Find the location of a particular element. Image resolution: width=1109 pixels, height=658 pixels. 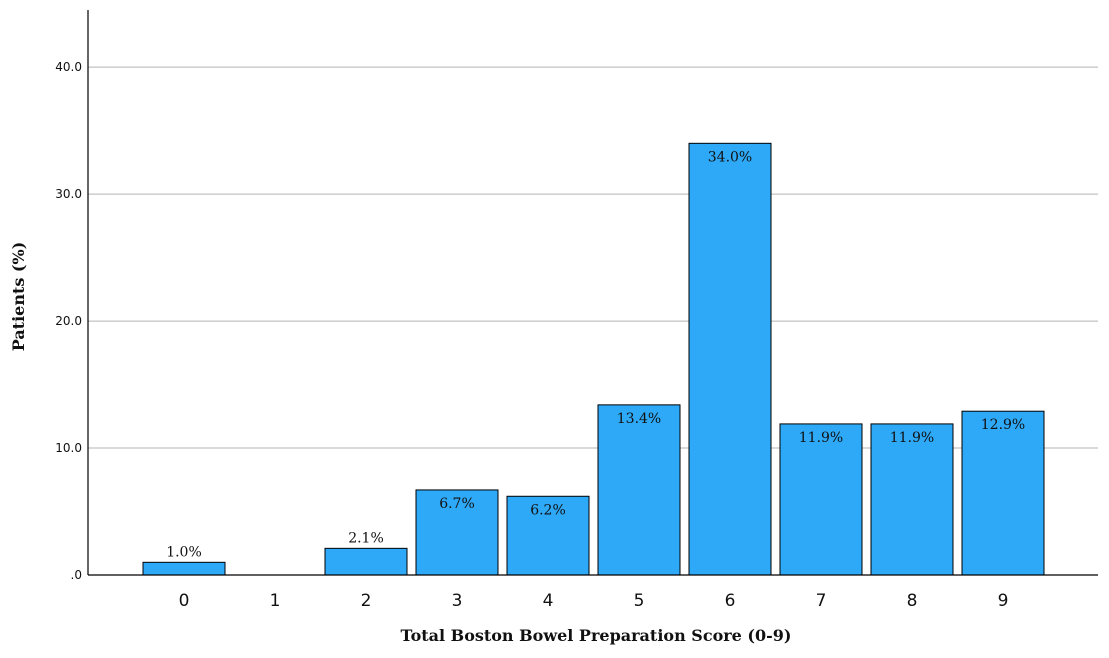

data-label: 34.0% is located at coordinates (730, 157).